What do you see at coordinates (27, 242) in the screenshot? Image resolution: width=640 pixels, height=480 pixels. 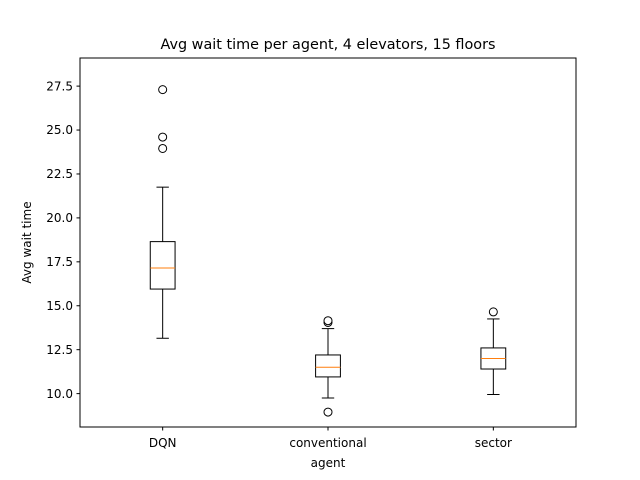 I see `y-axis-label: Avg wait time` at bounding box center [27, 242].